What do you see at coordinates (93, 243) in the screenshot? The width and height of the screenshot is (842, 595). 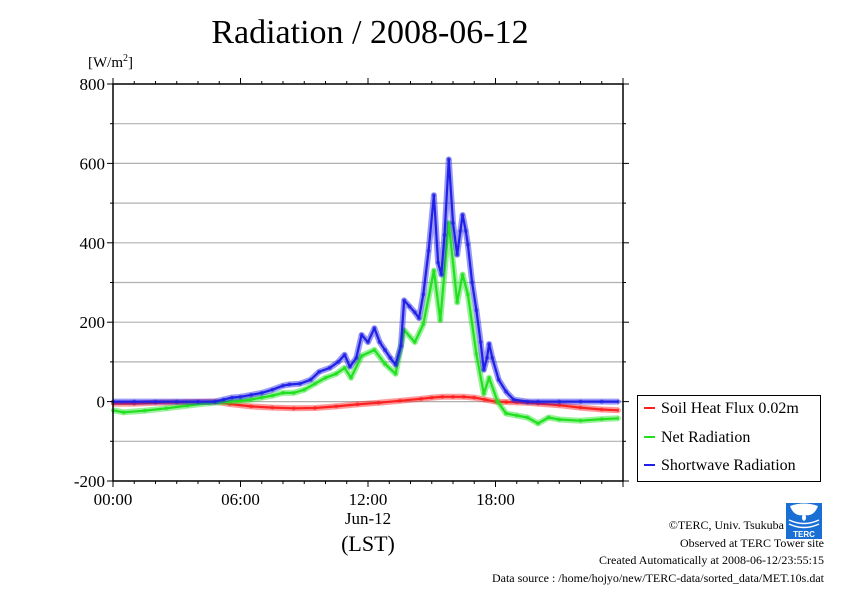 I see `y-tick-label: 400` at bounding box center [93, 243].